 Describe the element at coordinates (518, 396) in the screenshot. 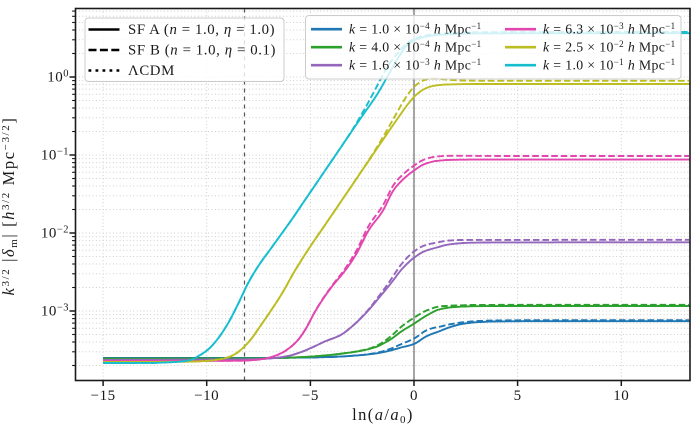

I see `svg-text: 5` at that location.